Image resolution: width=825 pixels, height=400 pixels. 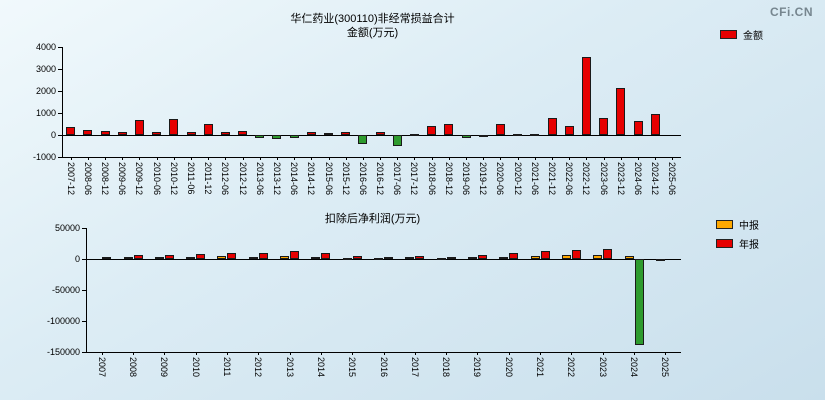 What do you see at coordinates (88, 179) in the screenshot?
I see `x-tick-label: 2008-06` at bounding box center [88, 179].